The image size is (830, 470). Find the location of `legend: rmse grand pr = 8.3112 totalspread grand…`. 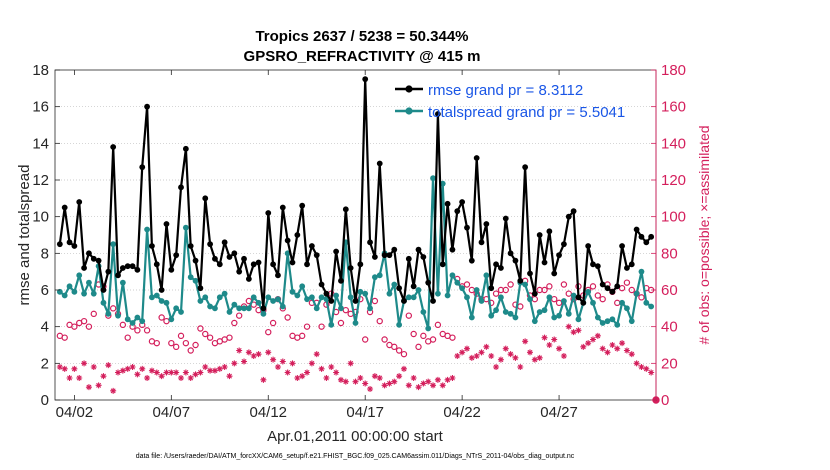

legend: rmse grand pr = 8.3112 totalspread grand… is located at coordinates (510, 101).